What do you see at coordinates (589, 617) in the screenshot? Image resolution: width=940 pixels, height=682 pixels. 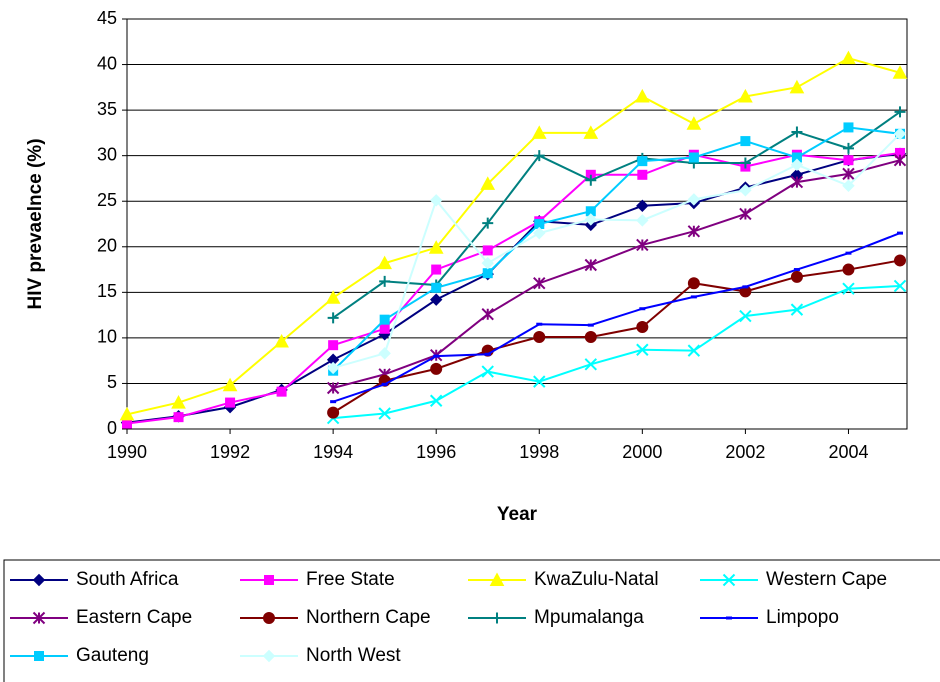 I see `legend-label: Mpumalanga` at bounding box center [589, 617].